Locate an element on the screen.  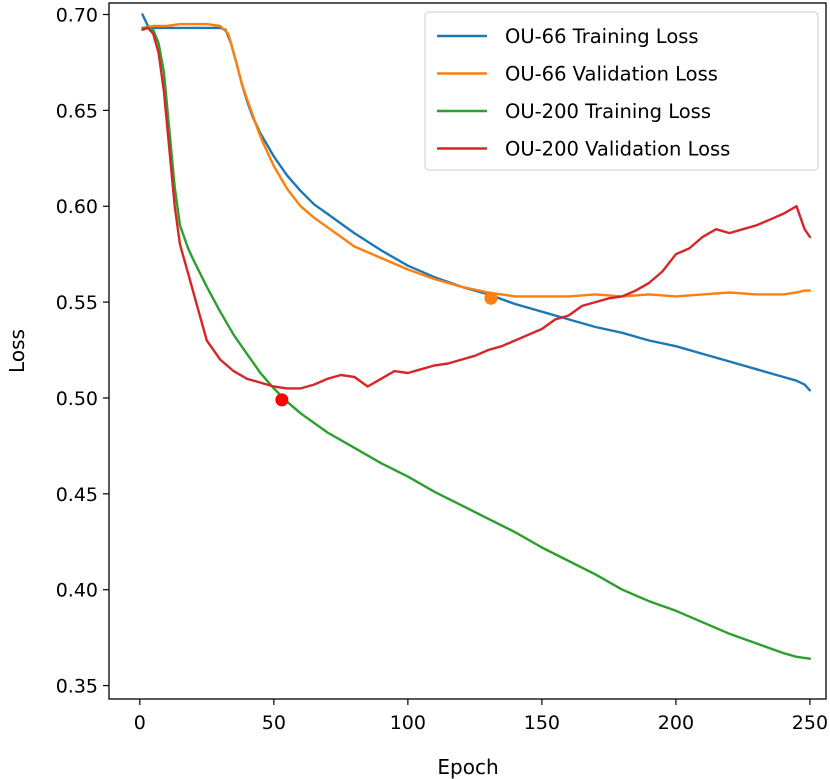
legend-label-ou-66-training-loss: OU-66 Training Loss is located at coordinates (602, 36).